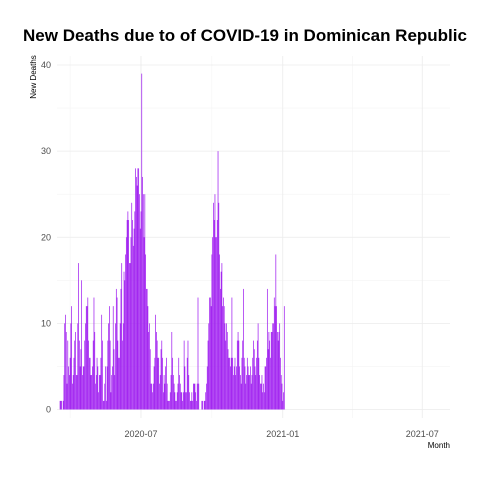 The height and width of the screenshot is (480, 480). Describe the element at coordinates (33, 77) in the screenshot. I see `y-axis-title: New Deaths` at that location.